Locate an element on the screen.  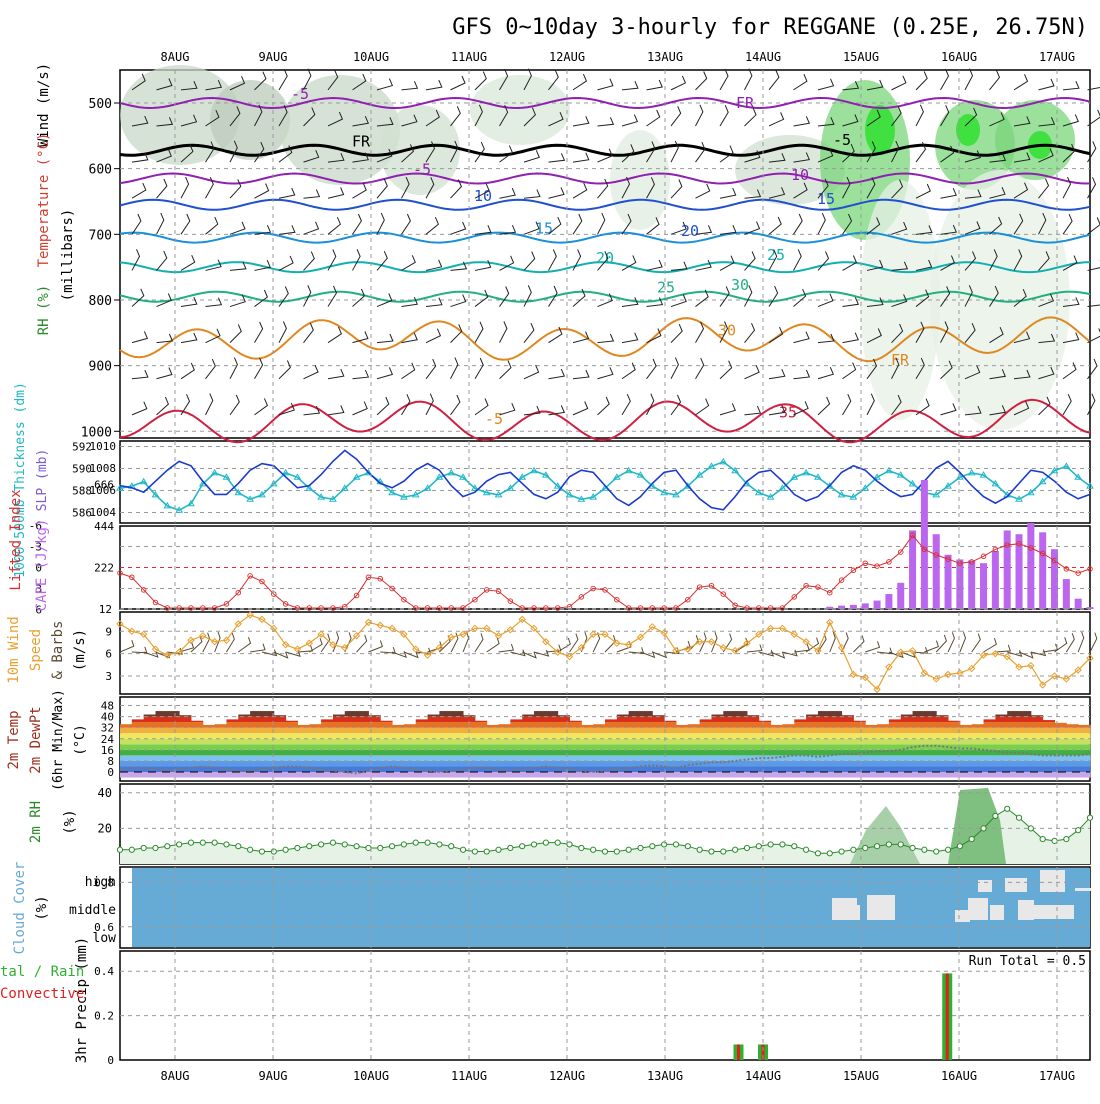
surface-wind-barb is located at coordinates (1050, 648).